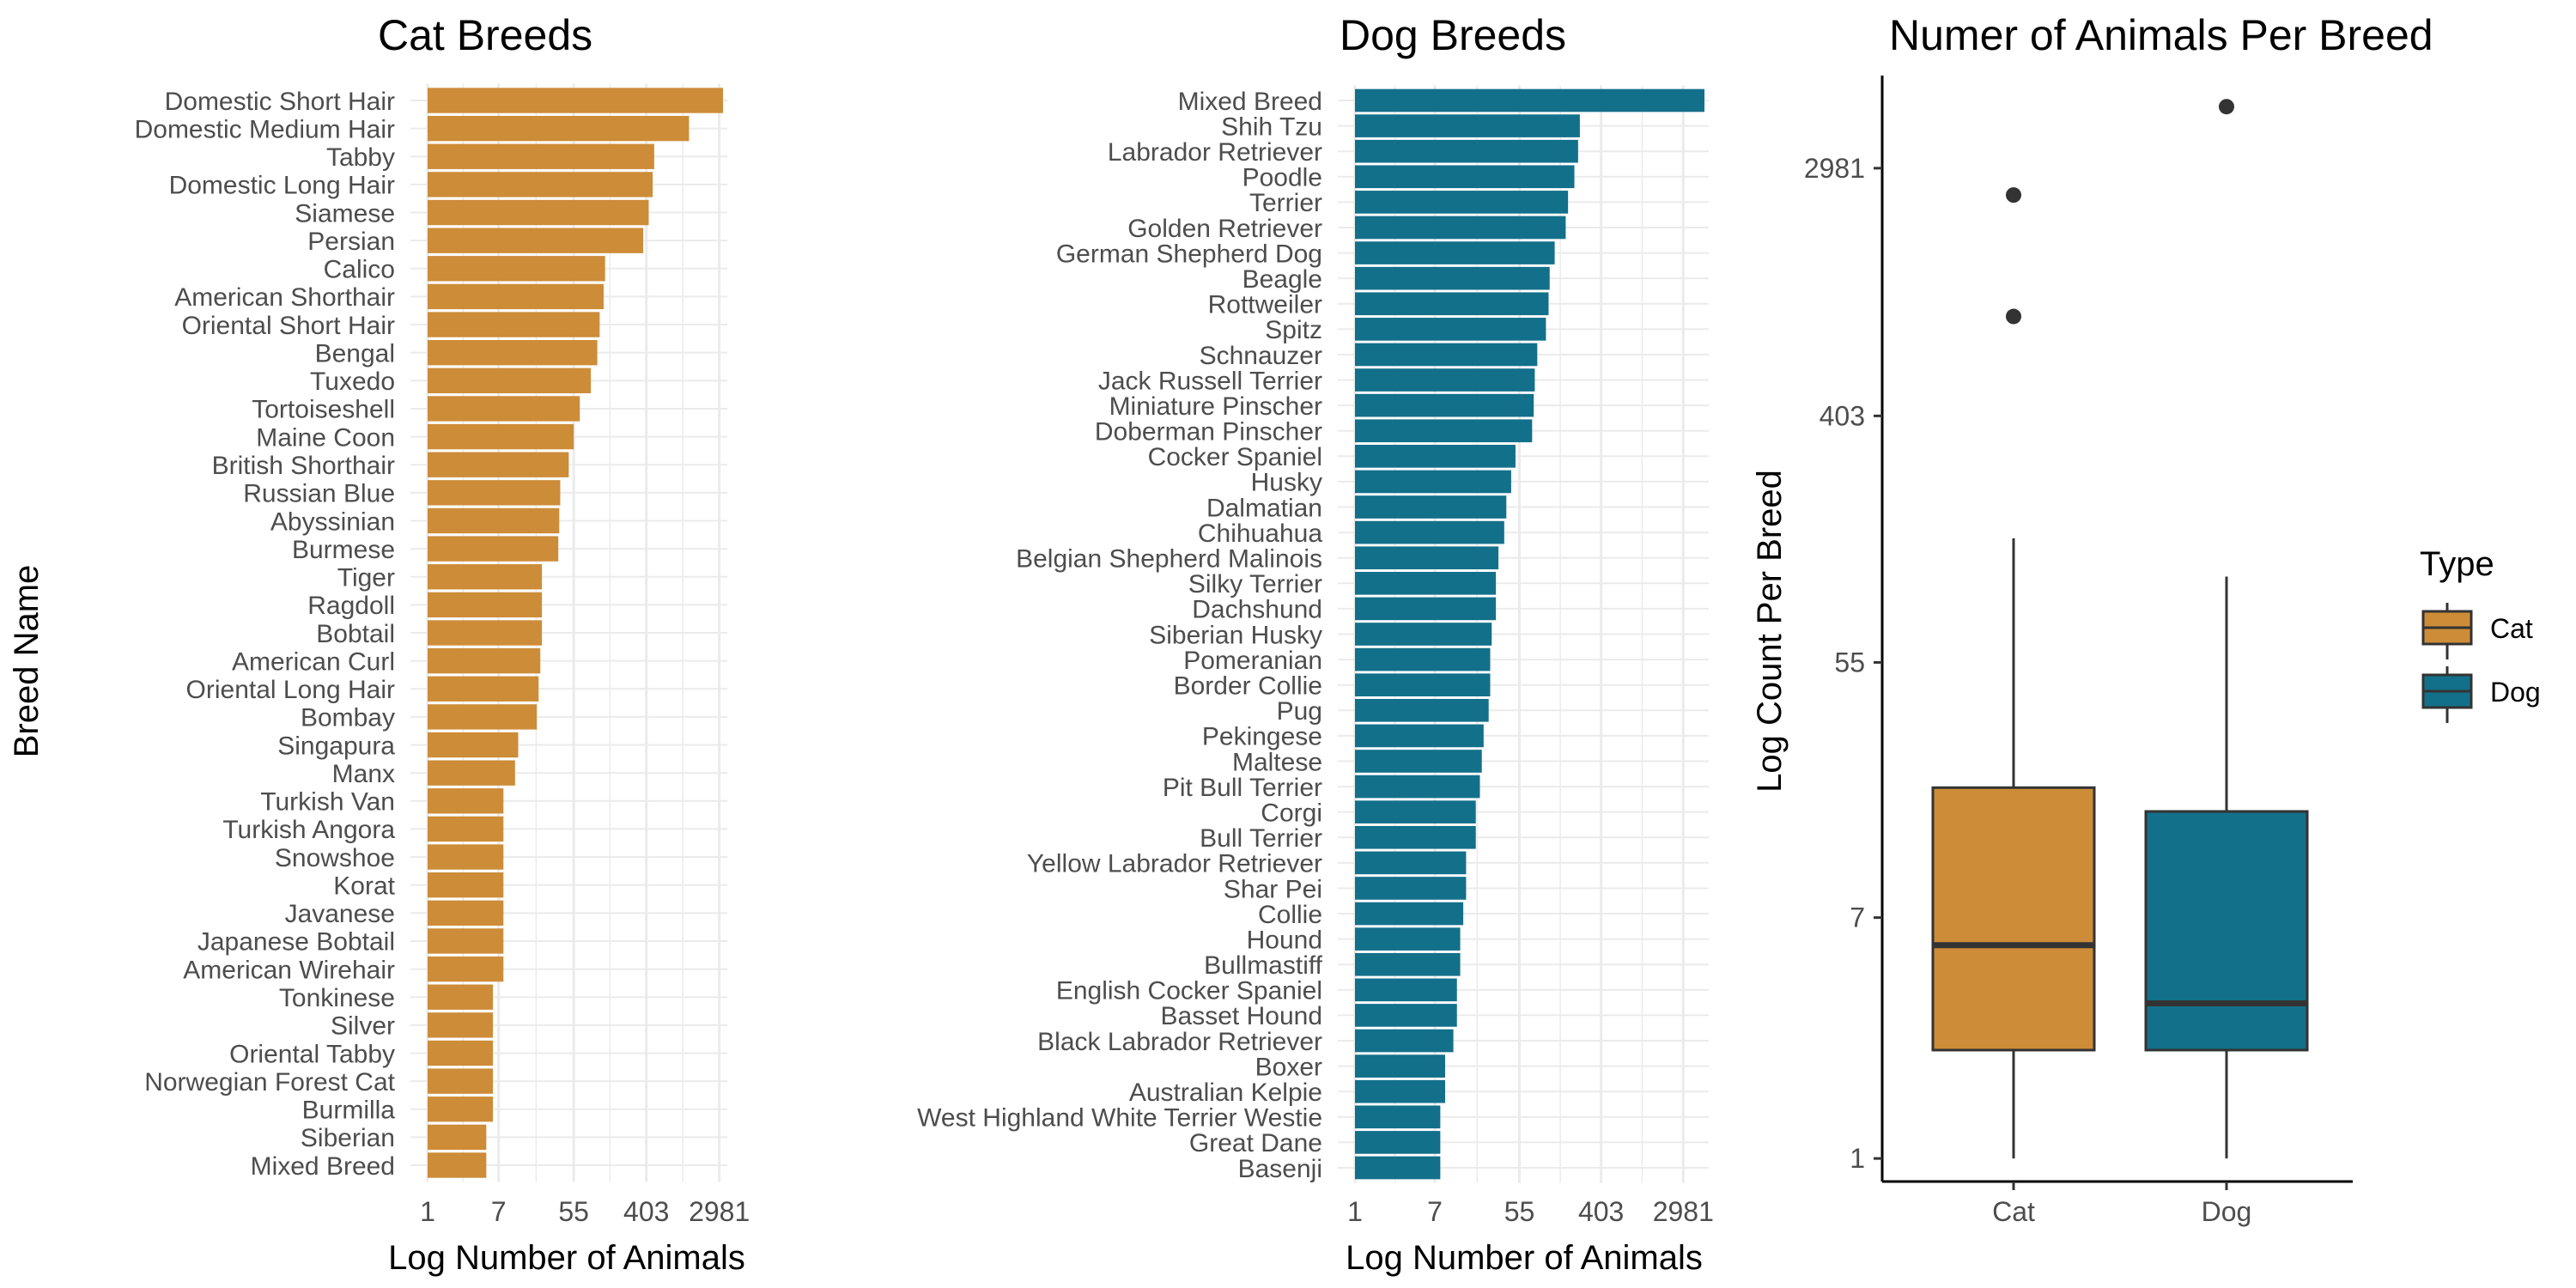  I want to click on bar-maine-coon, so click(501, 436).